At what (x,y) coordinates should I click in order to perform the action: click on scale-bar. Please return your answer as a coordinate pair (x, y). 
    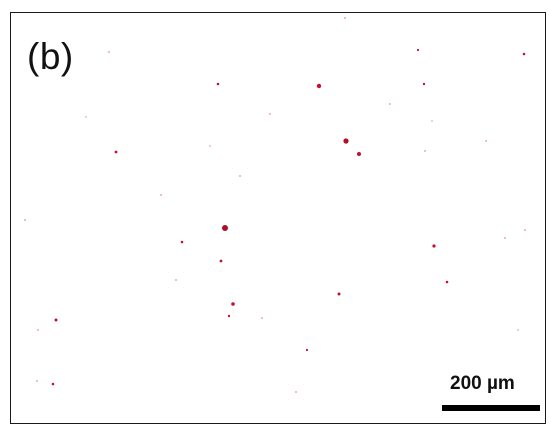
    Looking at the image, I should click on (491, 408).